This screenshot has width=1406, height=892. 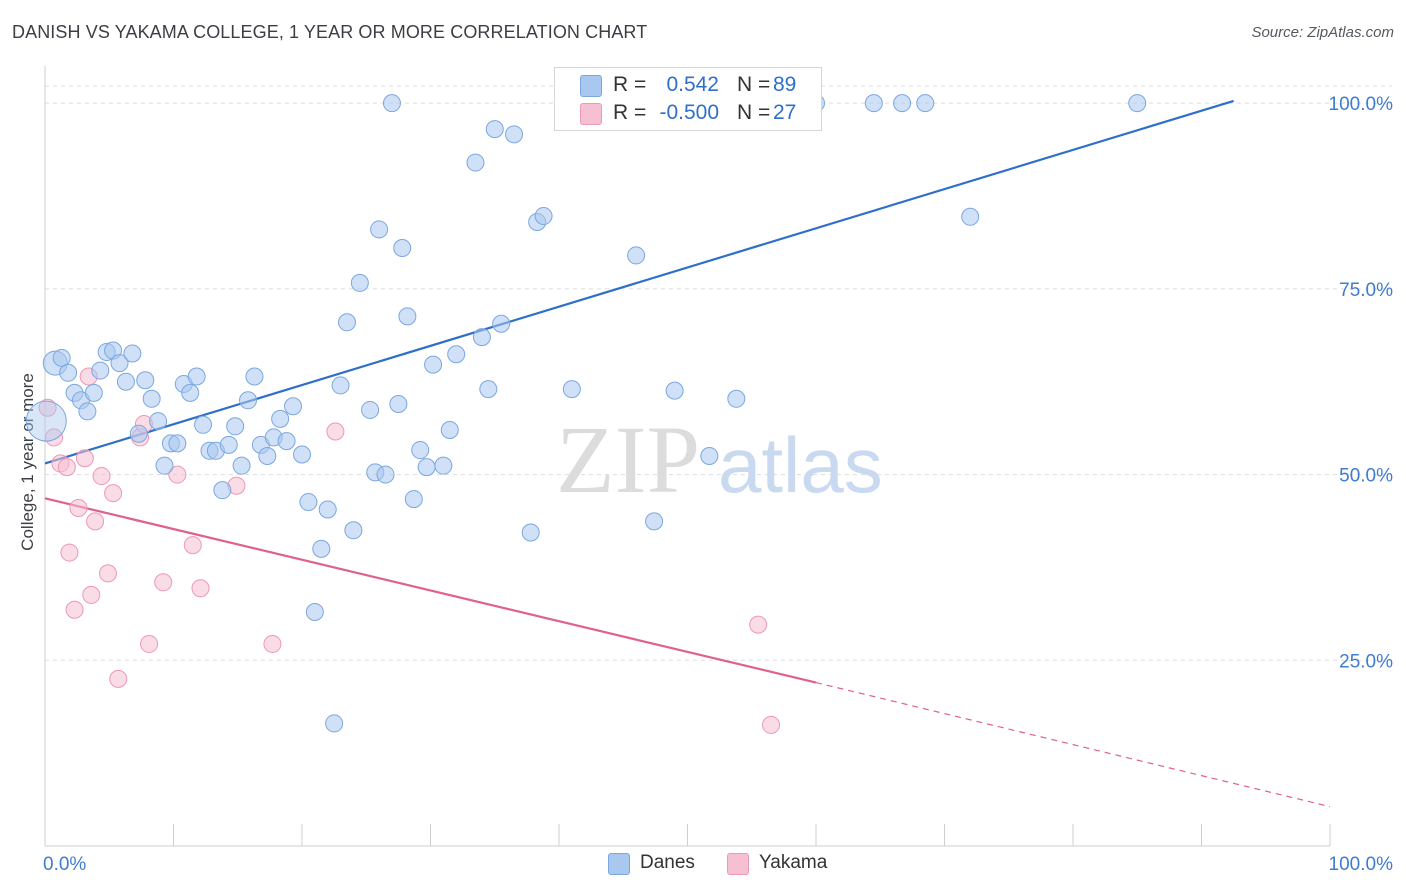 What do you see at coordinates (591, 86) in the screenshot?
I see `danes-swatch` at bounding box center [591, 86].